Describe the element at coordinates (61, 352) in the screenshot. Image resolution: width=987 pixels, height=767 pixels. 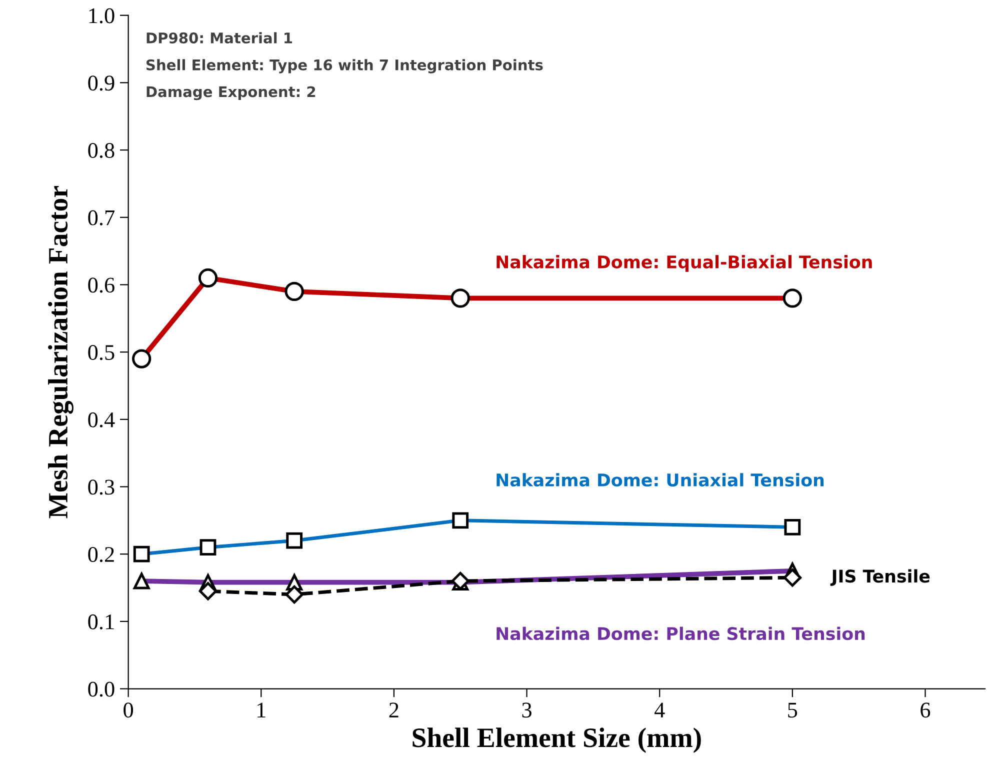
I see `y-axis-title: Mesh Regularization Factor` at that location.